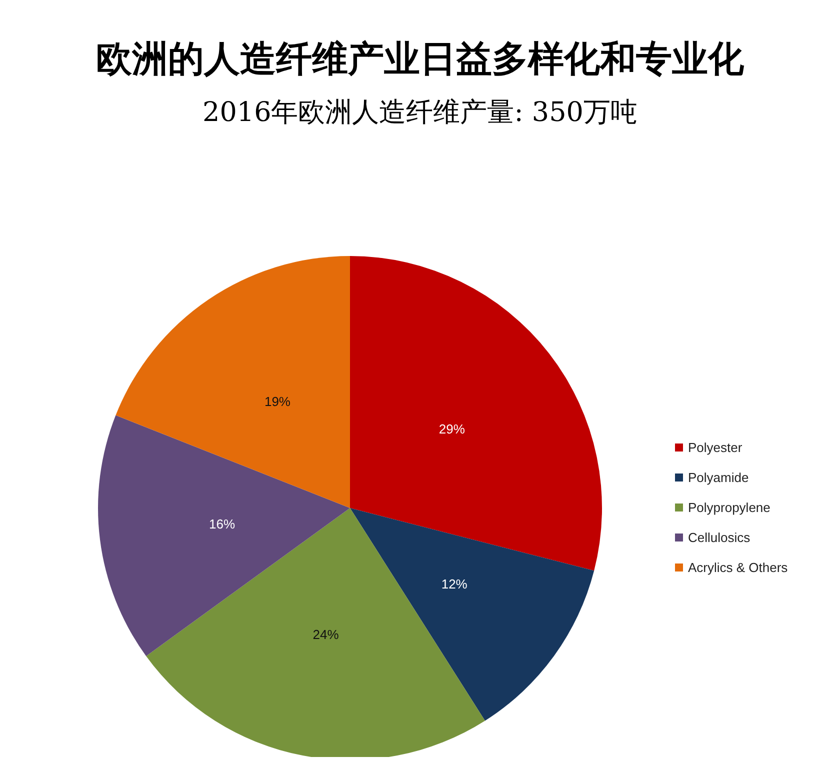  What do you see at coordinates (420, 59) in the screenshot?
I see `chart-title: 欧洲的人造纤维产业日益多样化和专业化` at bounding box center [420, 59].